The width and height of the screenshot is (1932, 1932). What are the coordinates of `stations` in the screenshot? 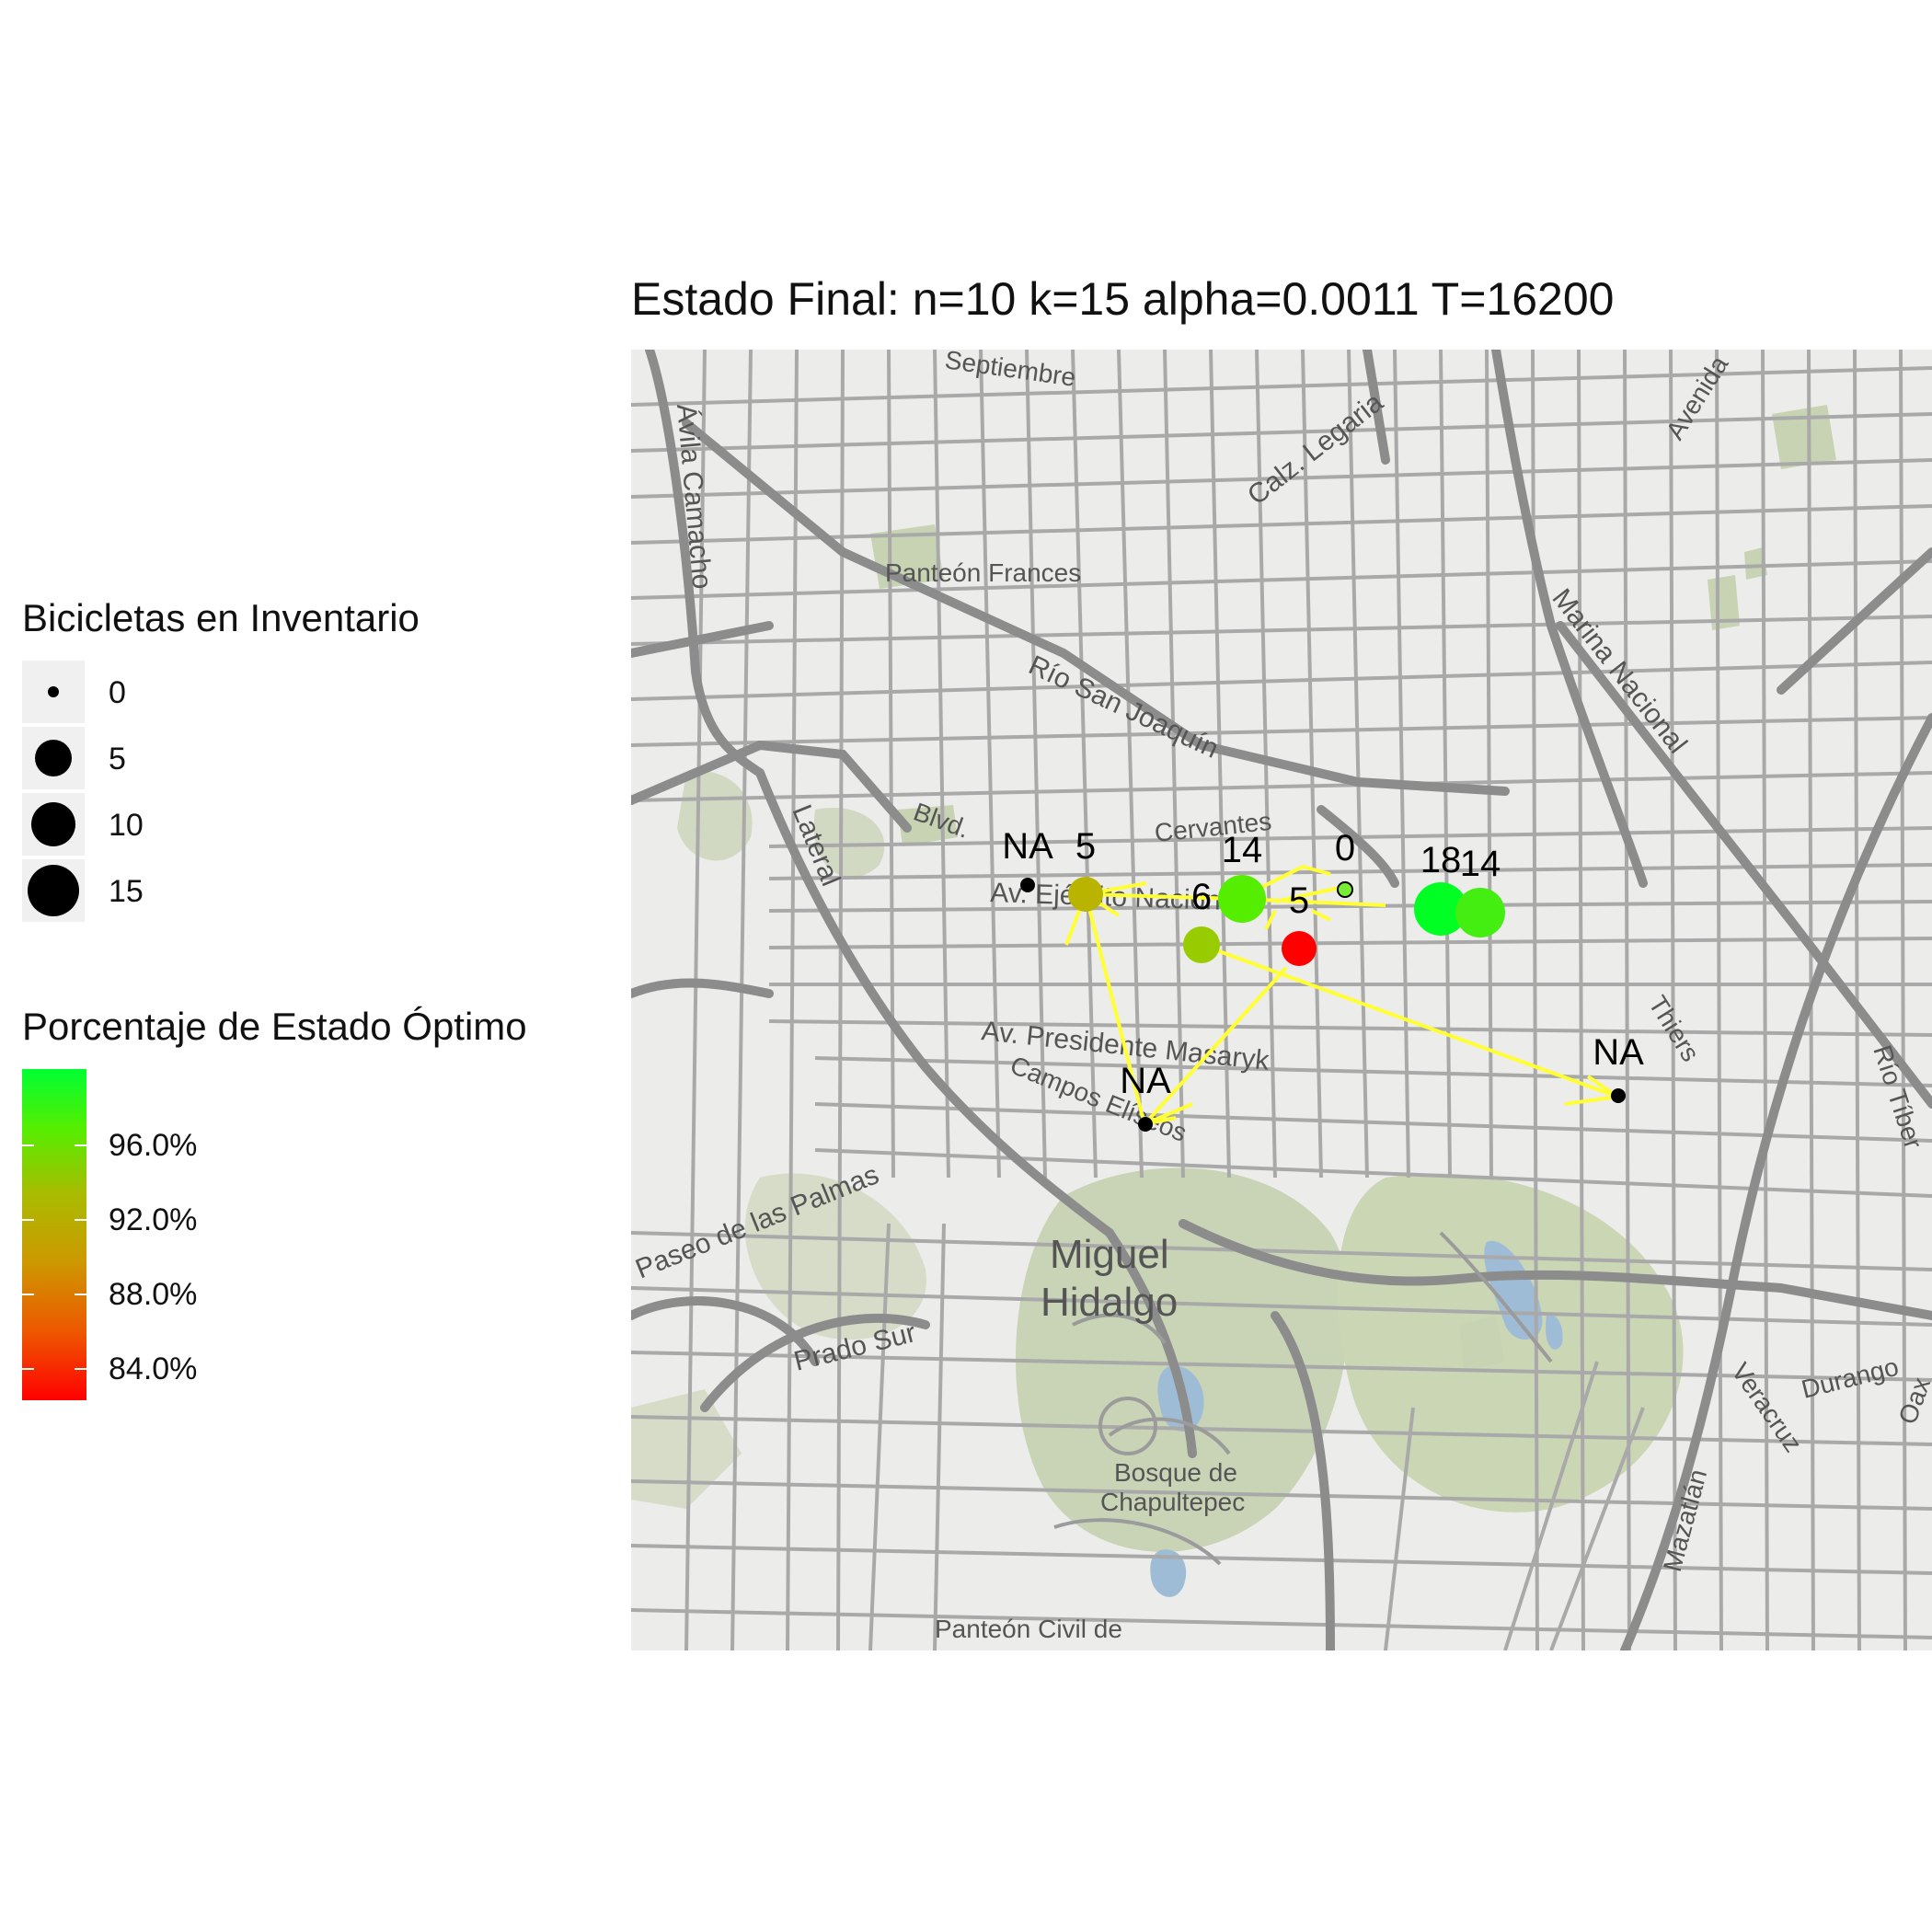 It's located at (1323, 1003).